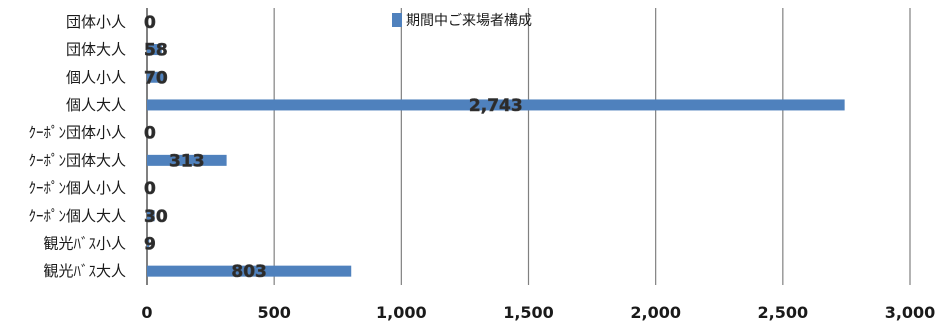 Image resolution: width=938 pixels, height=331 pixels. Describe the element at coordinates (77, 133) in the screenshot. I see `category-label: ｸｰﾎﾟﾝ団体小人` at that location.